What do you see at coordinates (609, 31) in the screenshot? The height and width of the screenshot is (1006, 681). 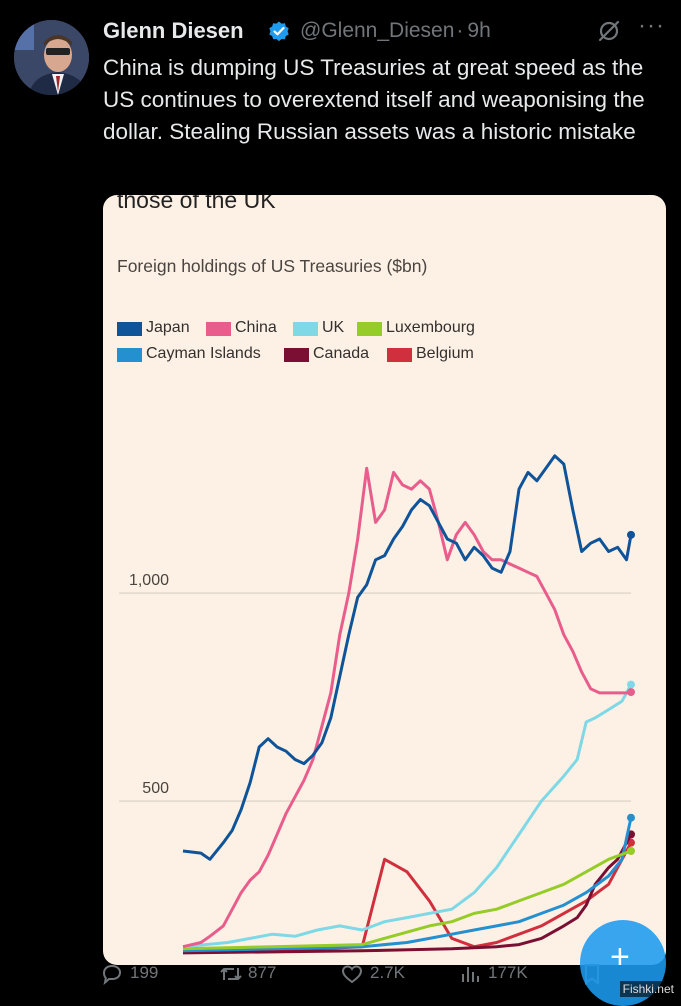 I see `grok-icon` at bounding box center [609, 31].